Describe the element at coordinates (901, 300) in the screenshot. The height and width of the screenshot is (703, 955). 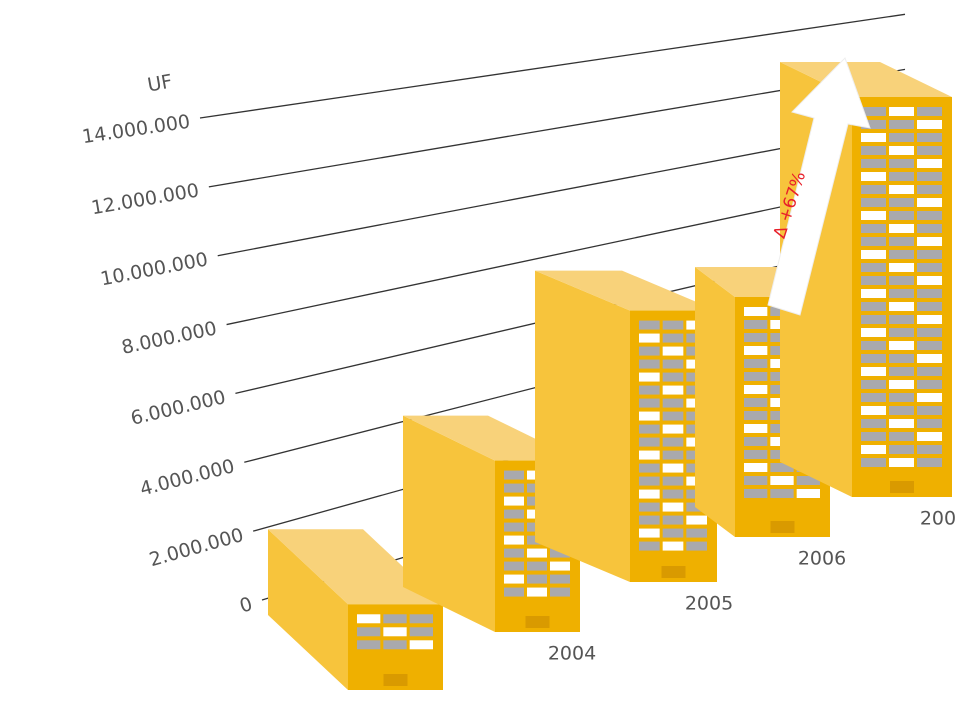
I see `windows` at that location.